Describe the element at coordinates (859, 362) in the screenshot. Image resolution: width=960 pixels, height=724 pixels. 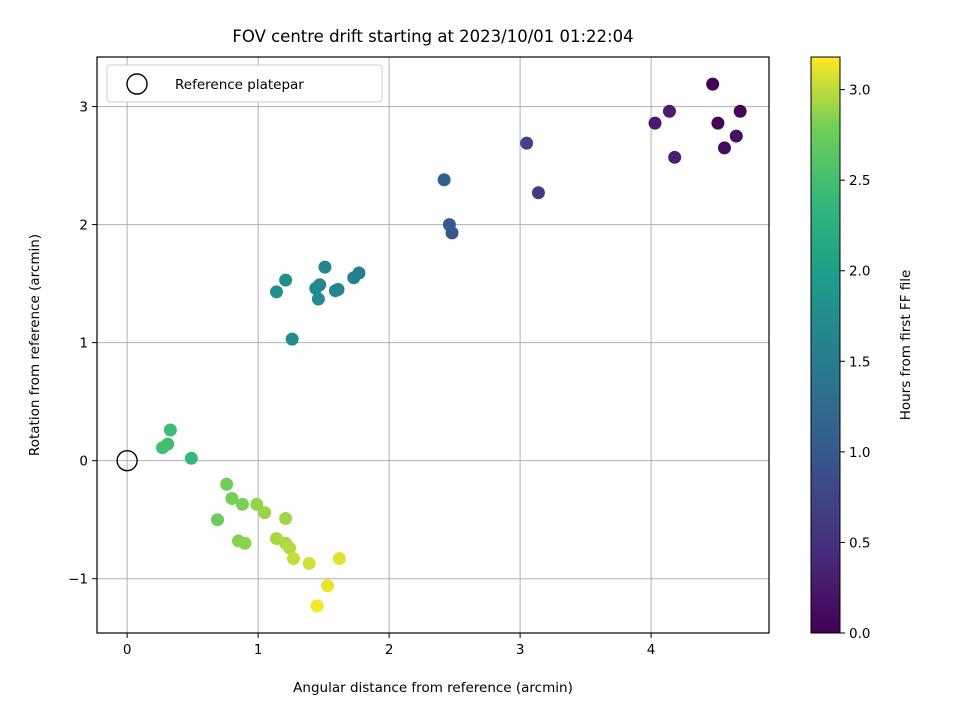
I see `colorbar-tick-label: 1.5` at that location.